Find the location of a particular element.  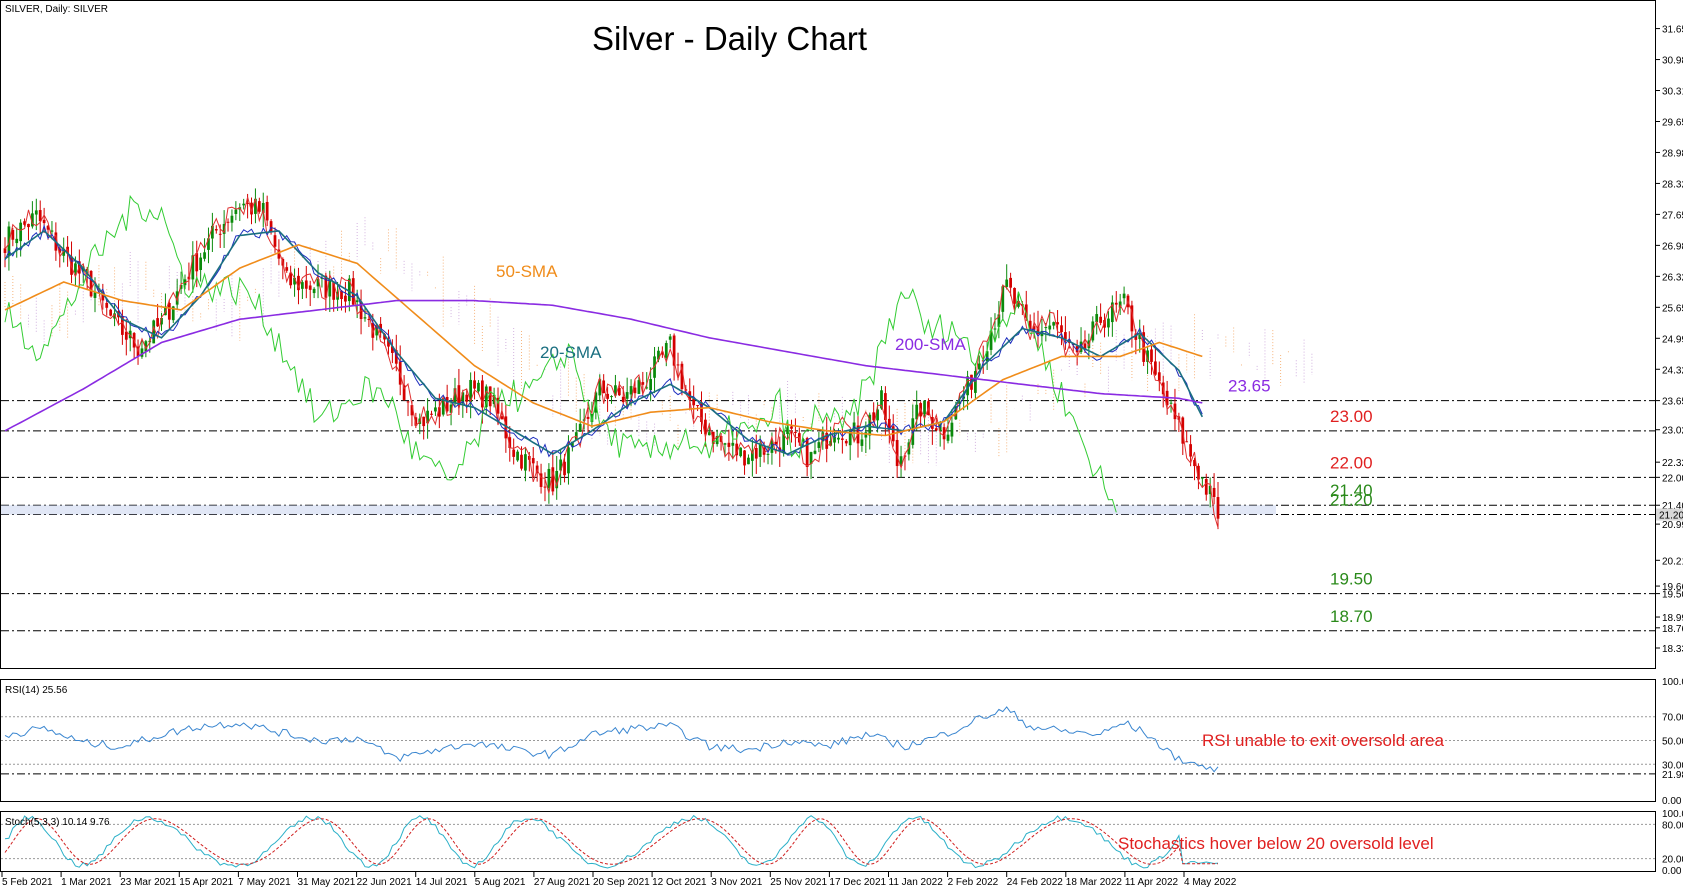

price-tick-label: 19.662 is located at coordinates (1672, 587).